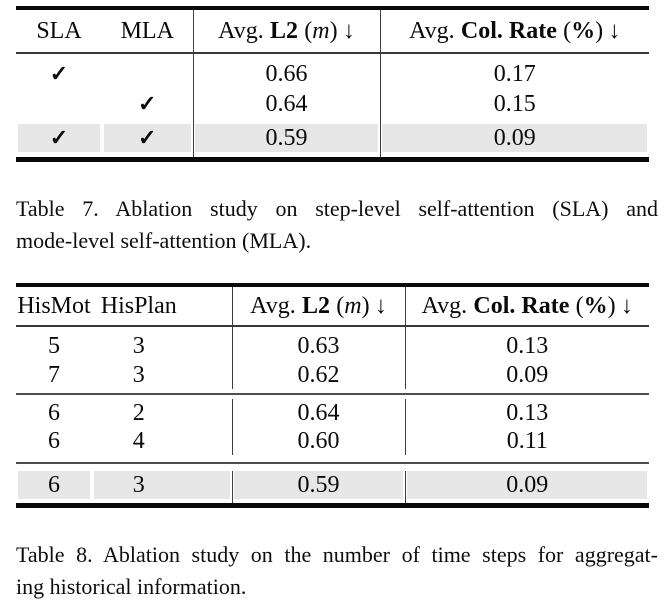 The height and width of the screenshot is (609, 664). Describe the element at coordinates (332, 104) in the screenshot. I see `table-row: ✓ 0.64 0.15` at that location.